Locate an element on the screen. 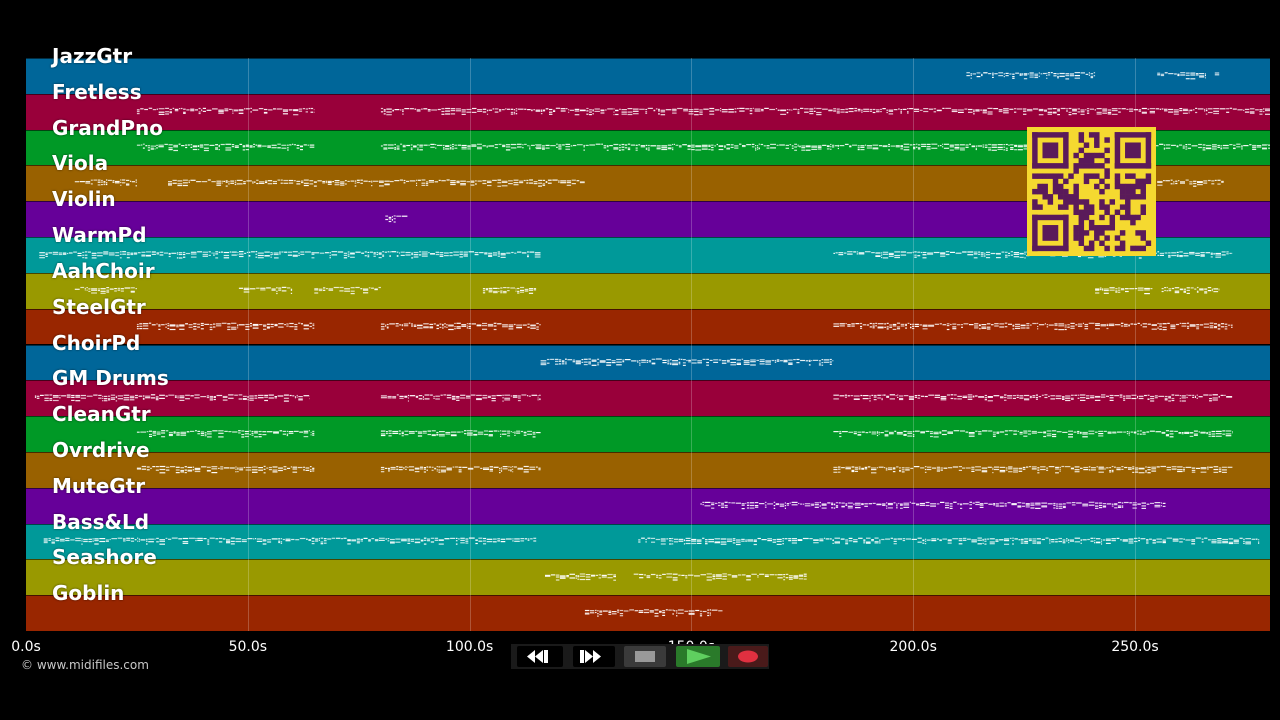  record-button is located at coordinates (748, 656).